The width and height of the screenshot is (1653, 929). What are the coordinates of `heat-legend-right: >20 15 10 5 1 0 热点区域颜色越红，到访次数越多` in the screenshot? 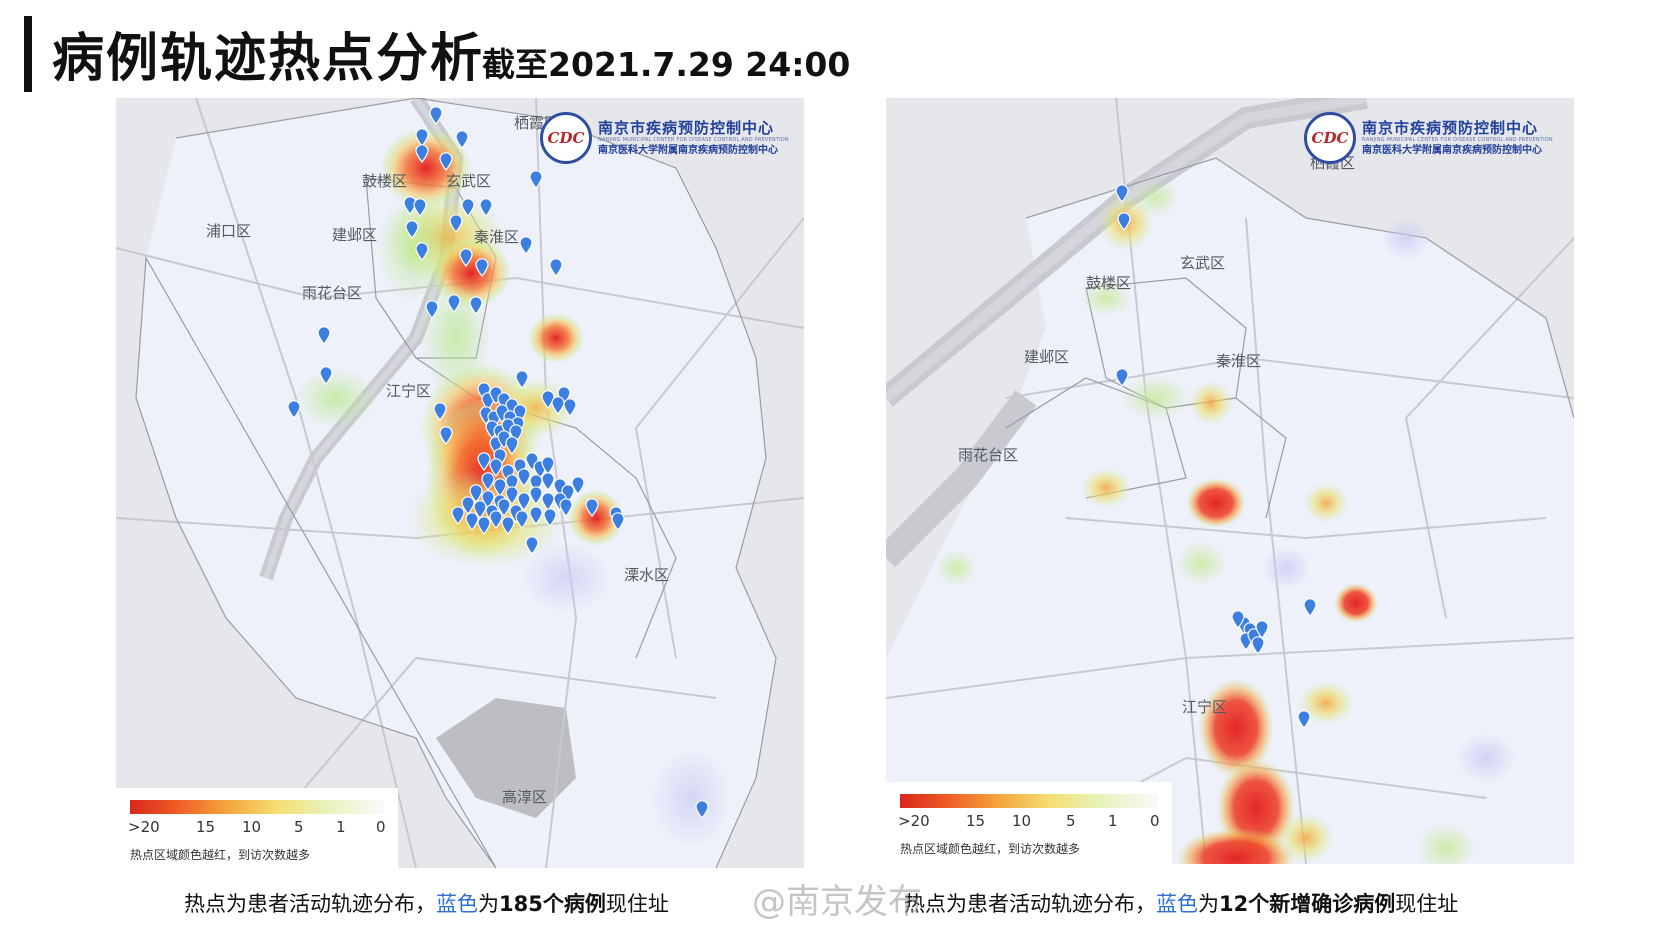 It's located at (1029, 823).